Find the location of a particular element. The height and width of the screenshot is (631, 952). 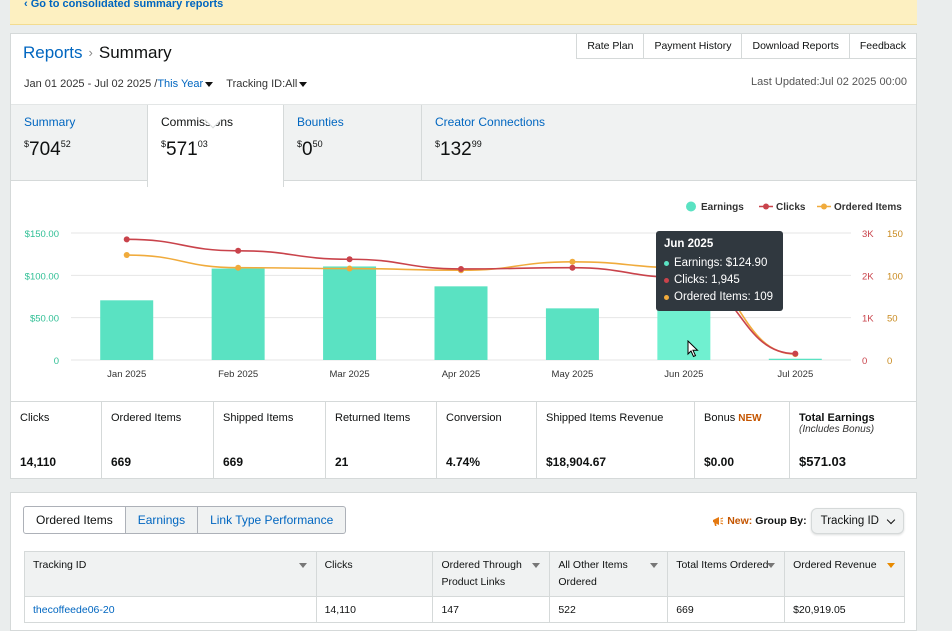

legend-clicks-icon is located at coordinates (766, 206).